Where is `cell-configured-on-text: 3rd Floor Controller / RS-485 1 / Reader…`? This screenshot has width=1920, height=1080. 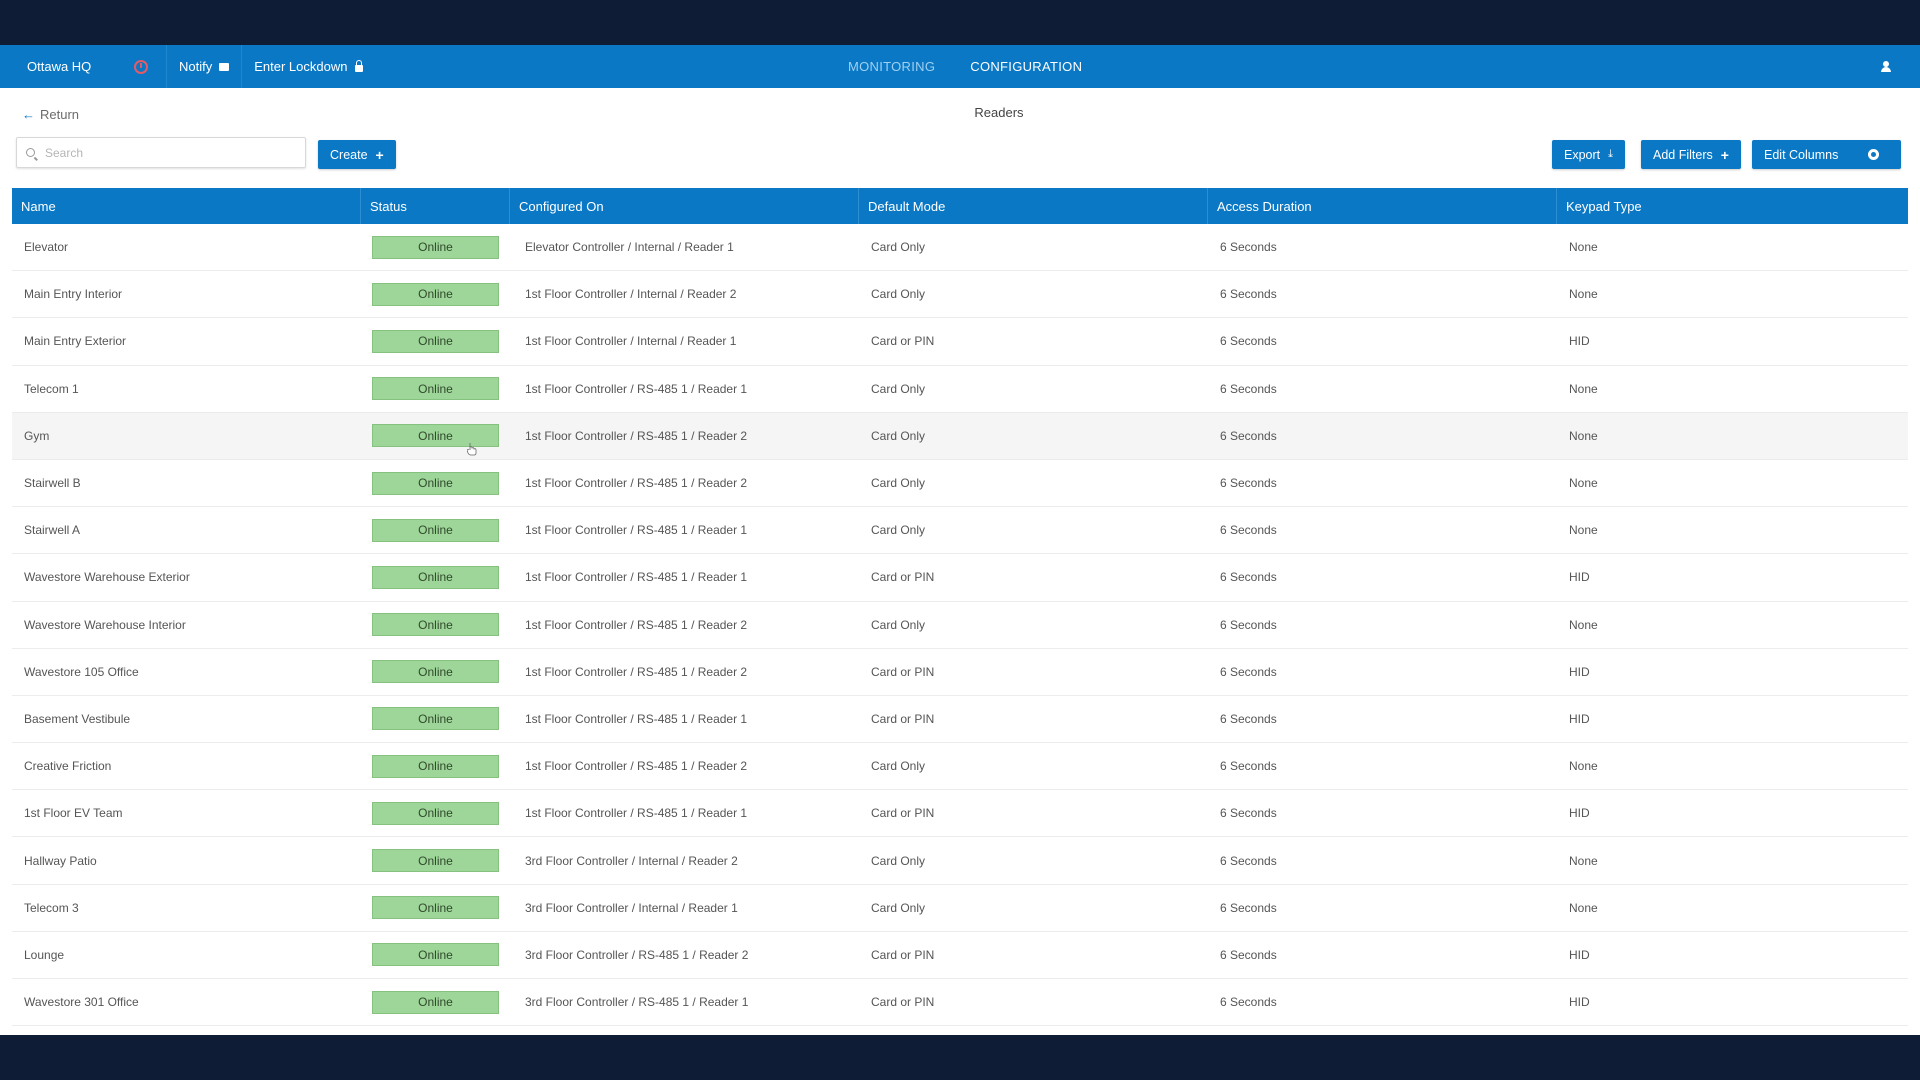 cell-configured-on-text: 3rd Floor Controller / RS-485 1 / Reader… is located at coordinates (637, 1002).